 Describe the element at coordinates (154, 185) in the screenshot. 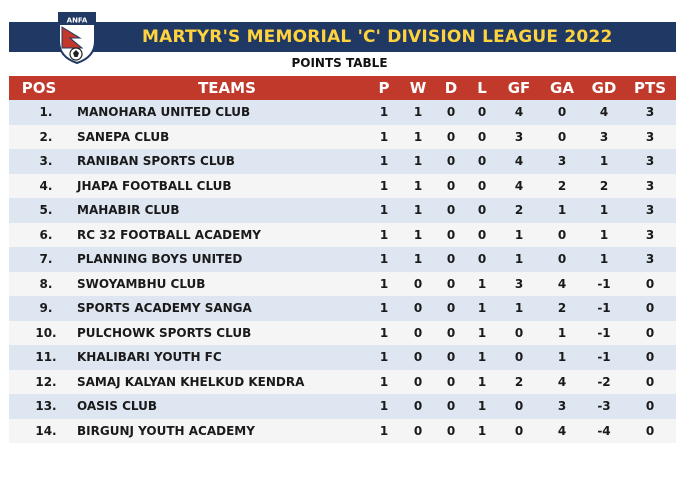

I see `cell-team: JHAPA FOOTBALL CLUB` at that location.